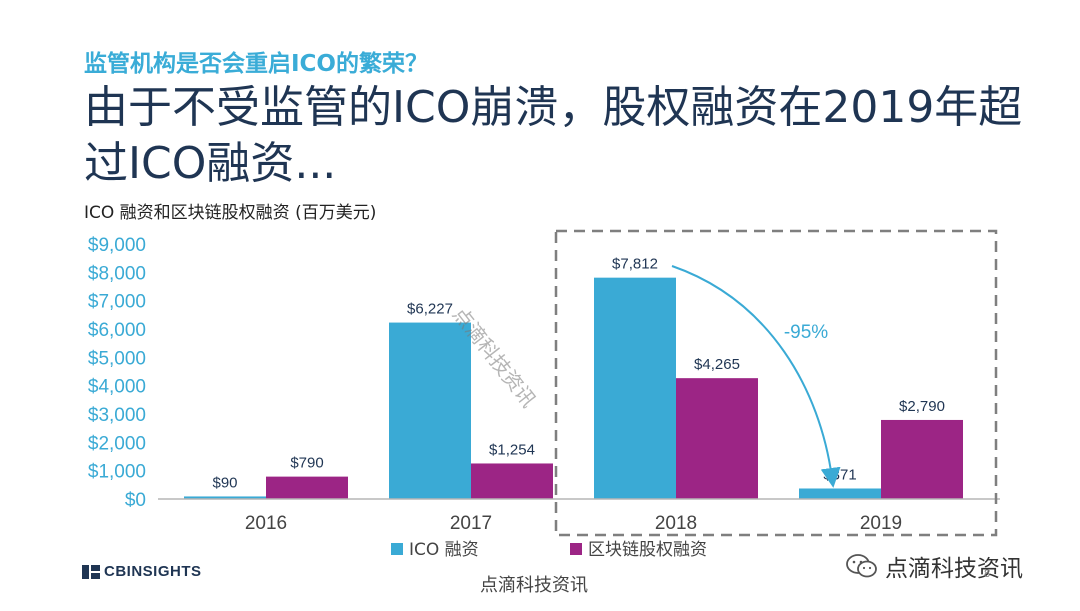 This screenshot has width=1080, height=611. I want to click on legend-label: ICO 融资, so click(444, 550).